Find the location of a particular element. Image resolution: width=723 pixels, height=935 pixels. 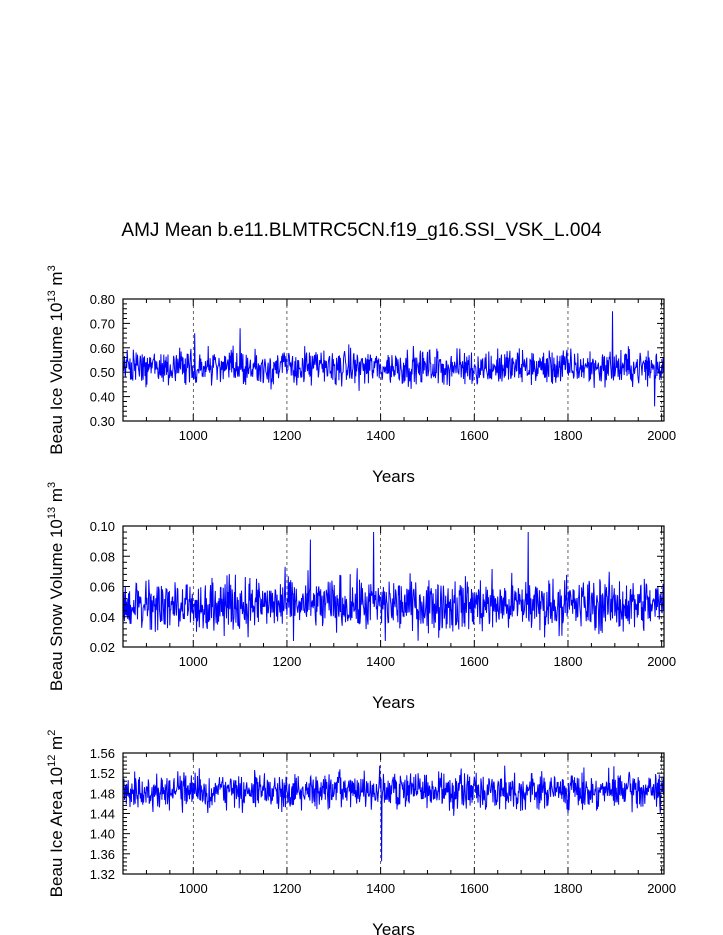

y-tick-label: 0.08 is located at coordinates (102, 556).